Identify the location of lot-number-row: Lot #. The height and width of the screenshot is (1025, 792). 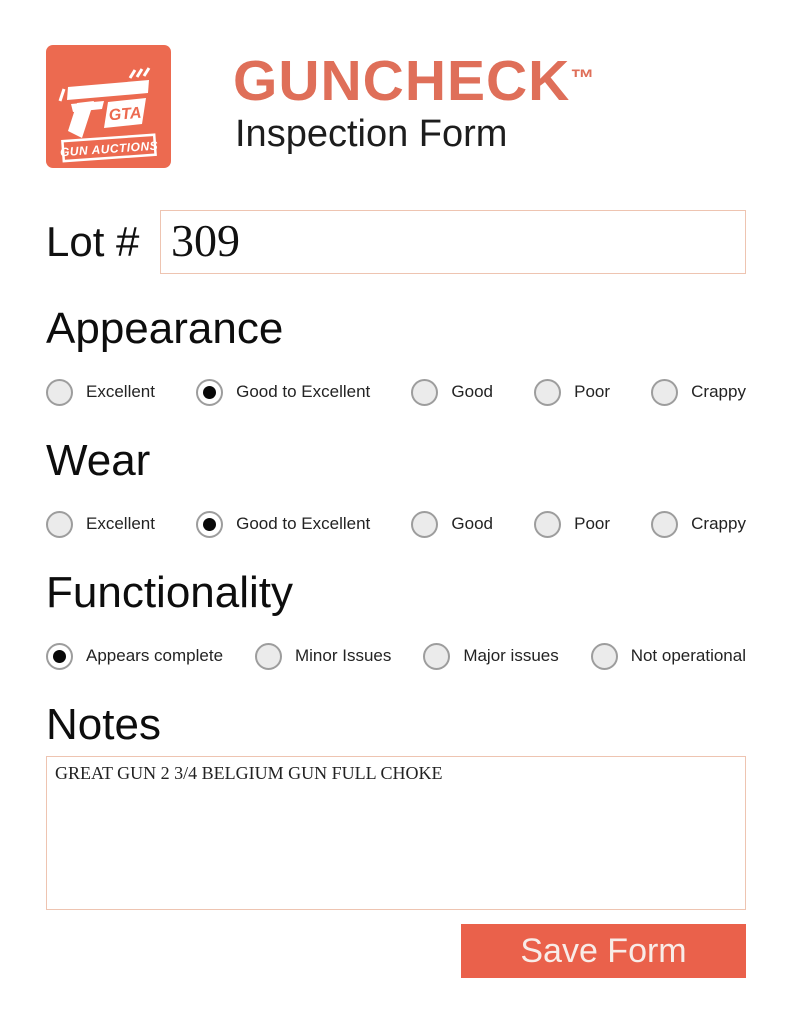
(396, 242).